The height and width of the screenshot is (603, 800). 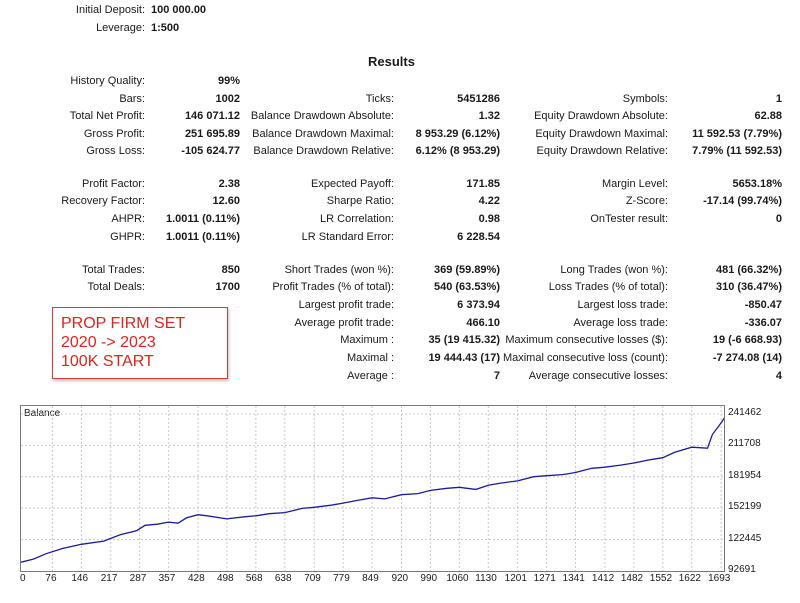 What do you see at coordinates (227, 287) in the screenshot?
I see `stat-value: 1700` at bounding box center [227, 287].